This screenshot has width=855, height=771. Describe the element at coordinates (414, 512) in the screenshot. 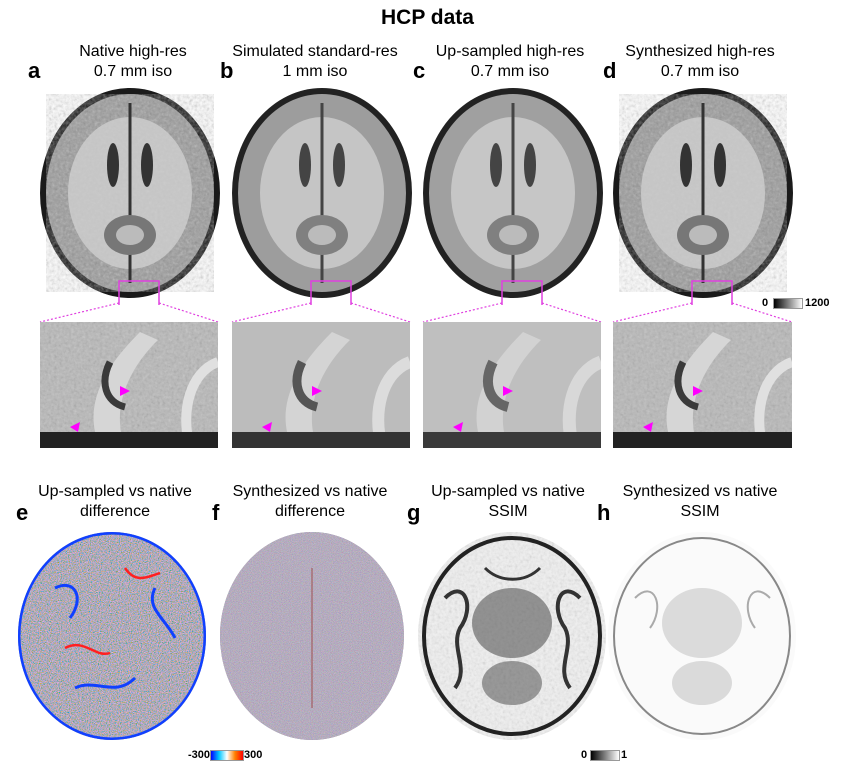

I see `panel-letter-g: g` at that location.